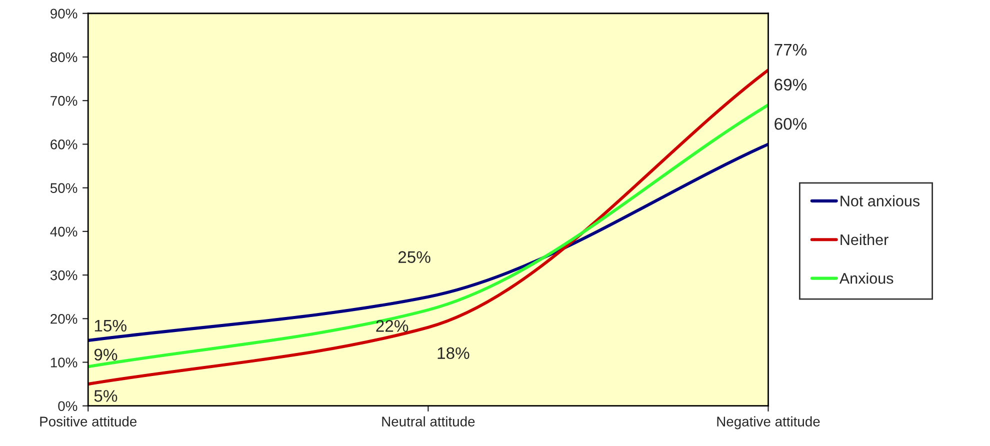  What do you see at coordinates (88, 421) in the screenshot?
I see `x-tick-label: Positive attitude` at bounding box center [88, 421].